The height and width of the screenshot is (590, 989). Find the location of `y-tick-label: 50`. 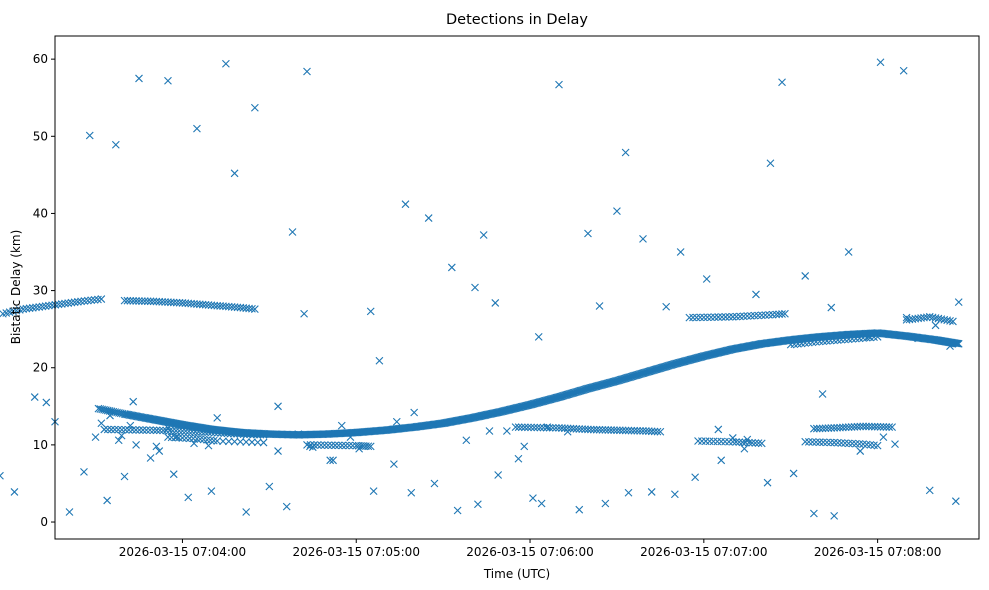

y-tick-label: 50 is located at coordinates (40, 136).